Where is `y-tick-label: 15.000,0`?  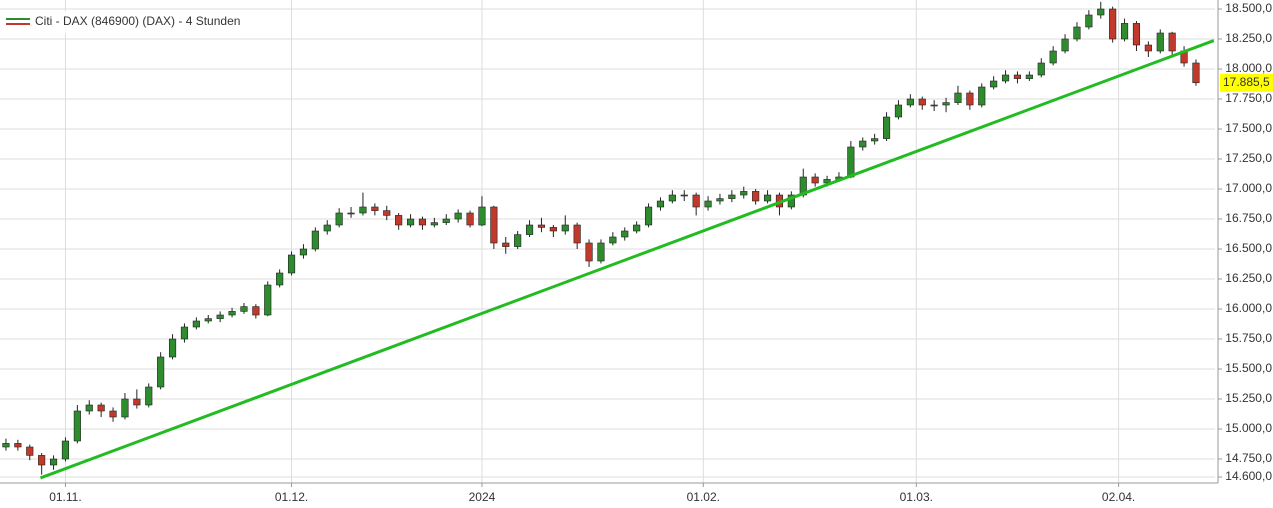
y-tick-label: 15.000,0 is located at coordinates (1248, 428).